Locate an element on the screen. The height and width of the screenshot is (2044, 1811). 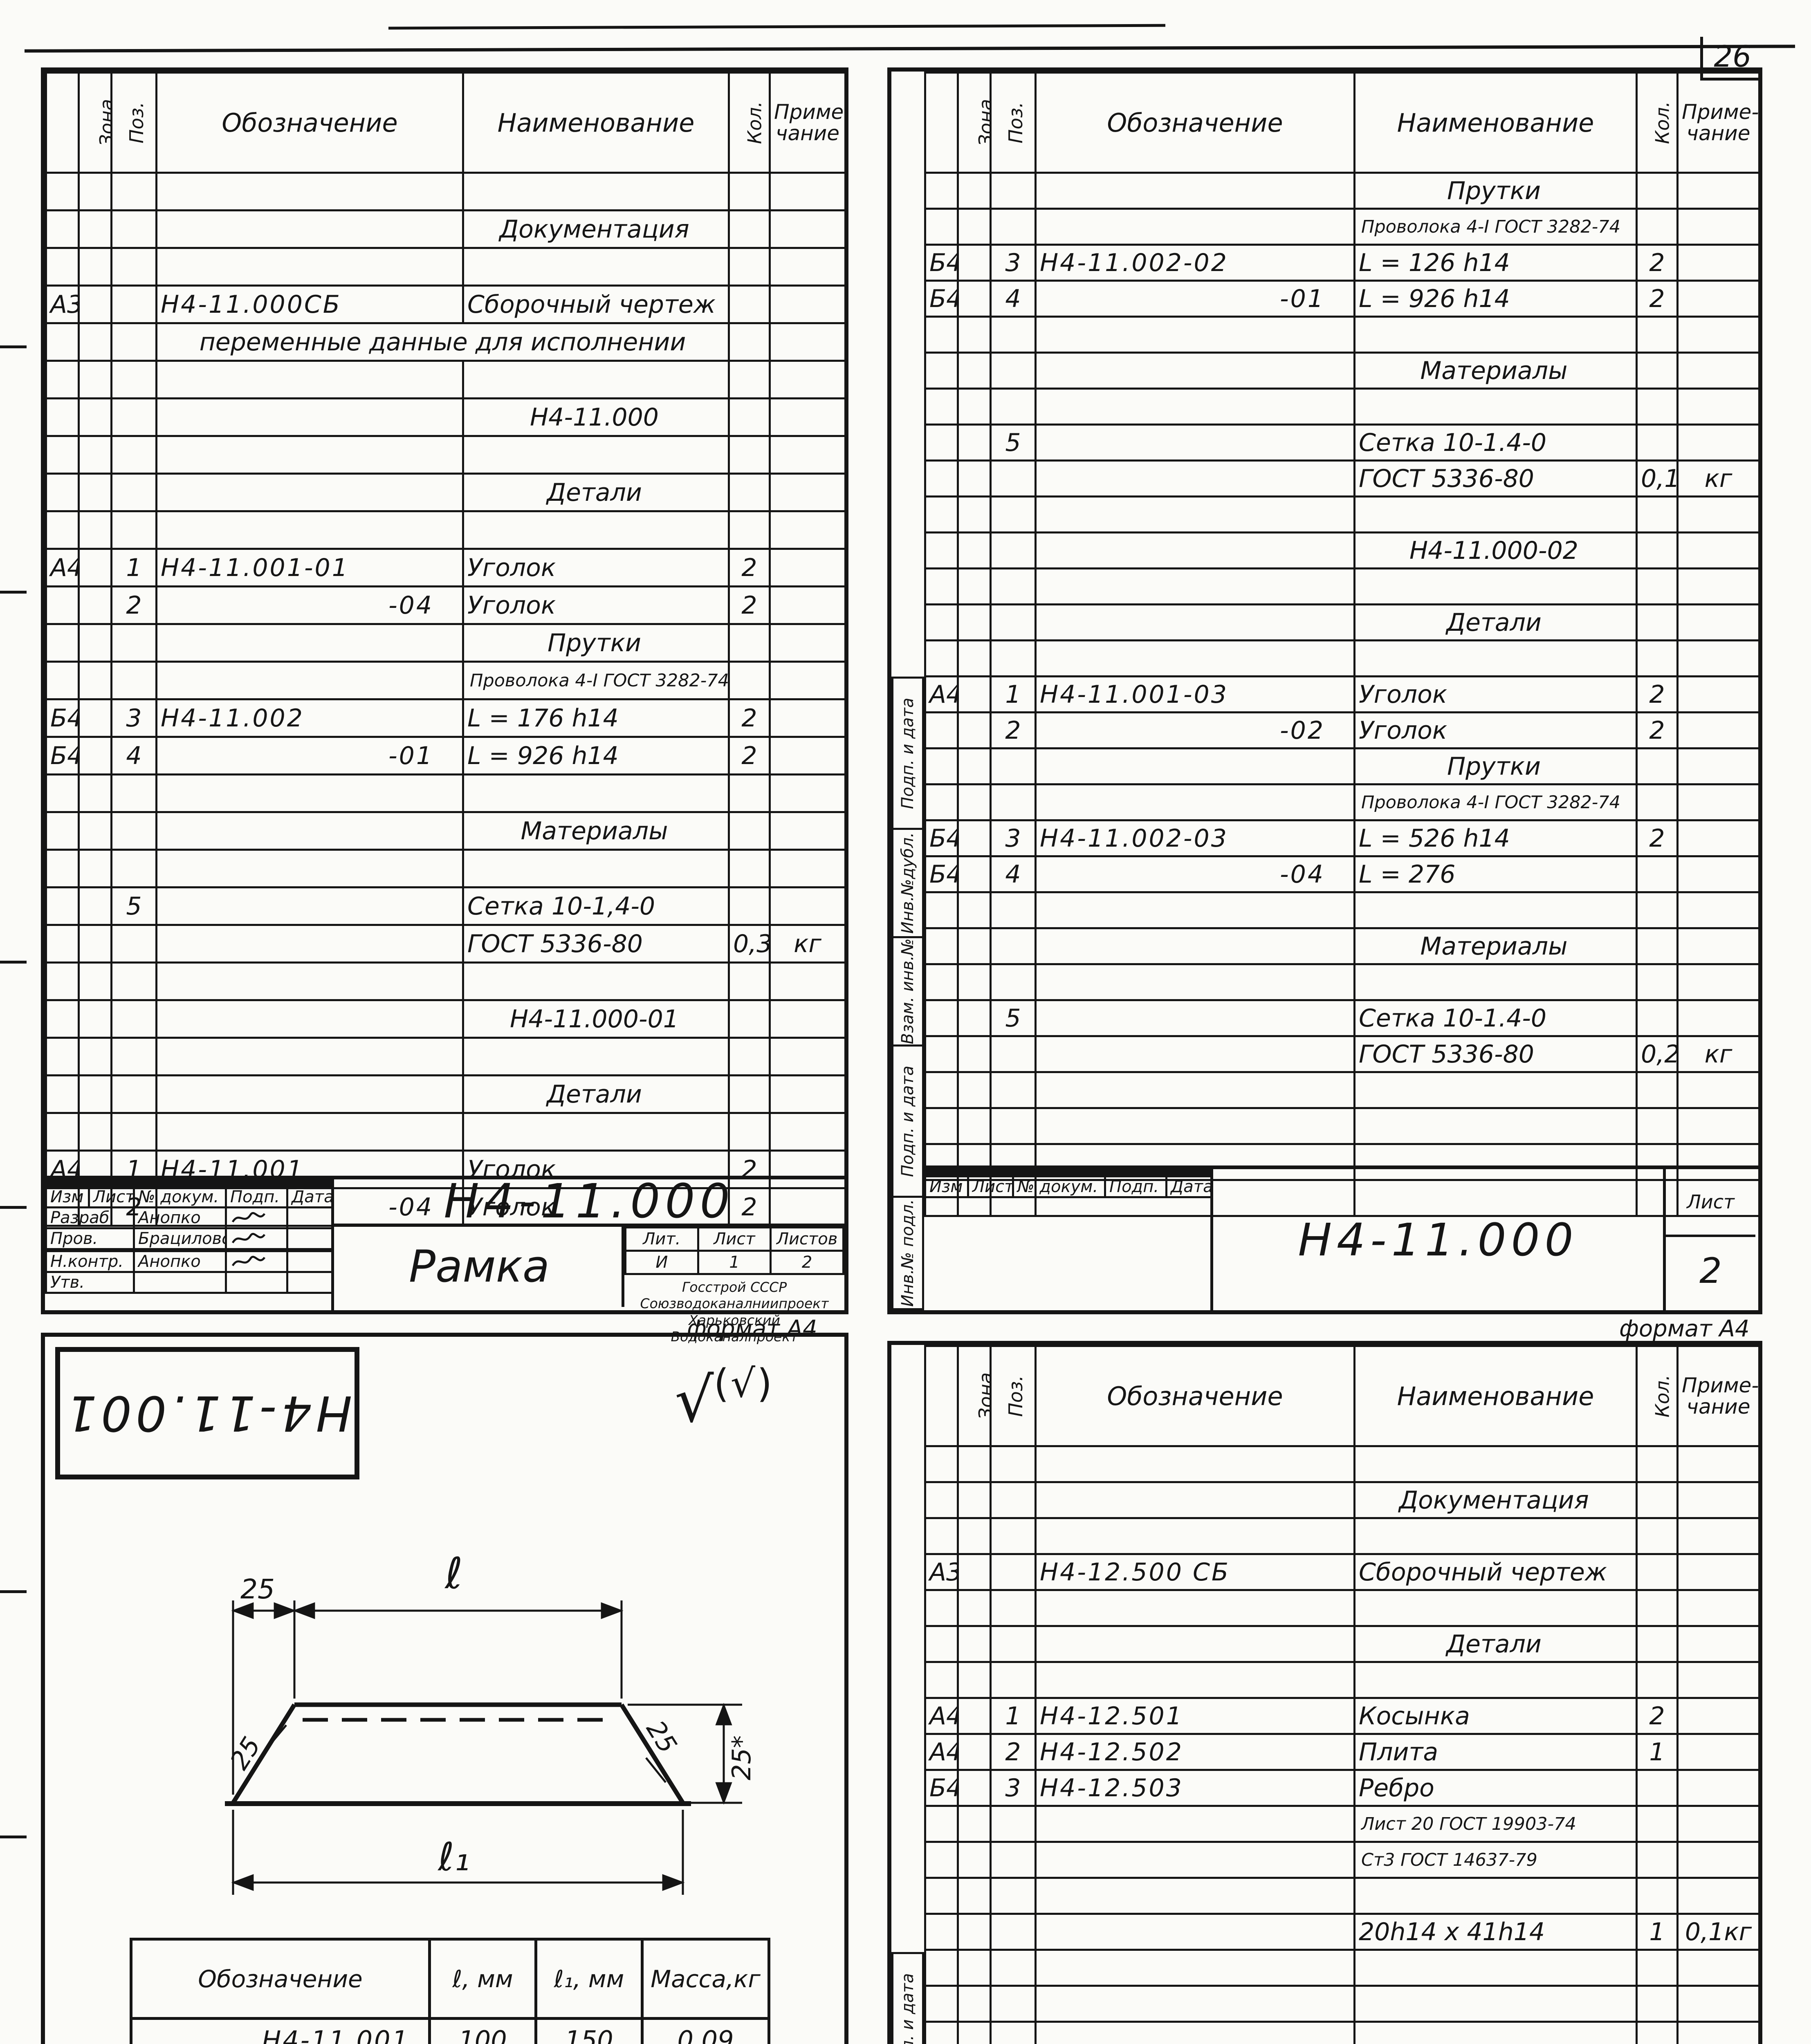
spec-cell: L = 926 h14 is located at coordinates (1495, 299).